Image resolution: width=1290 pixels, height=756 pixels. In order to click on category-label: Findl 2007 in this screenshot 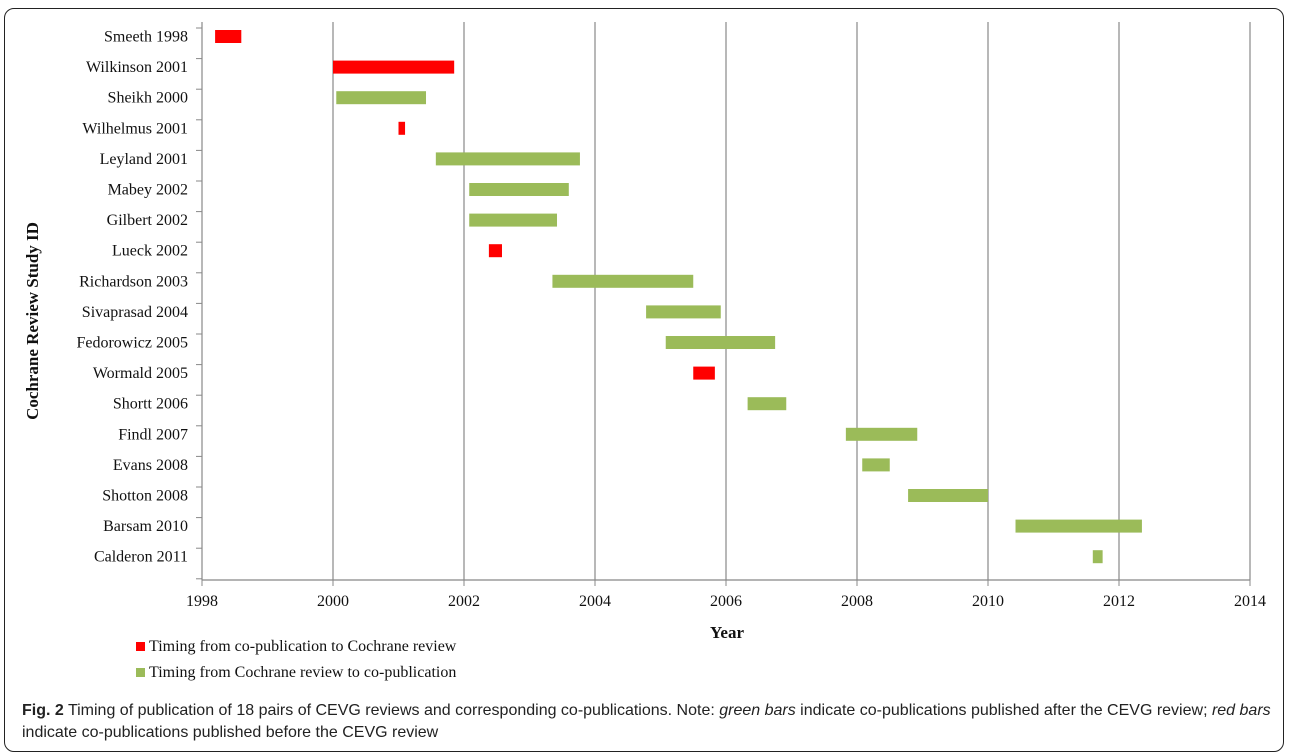, I will do `click(153, 434)`.